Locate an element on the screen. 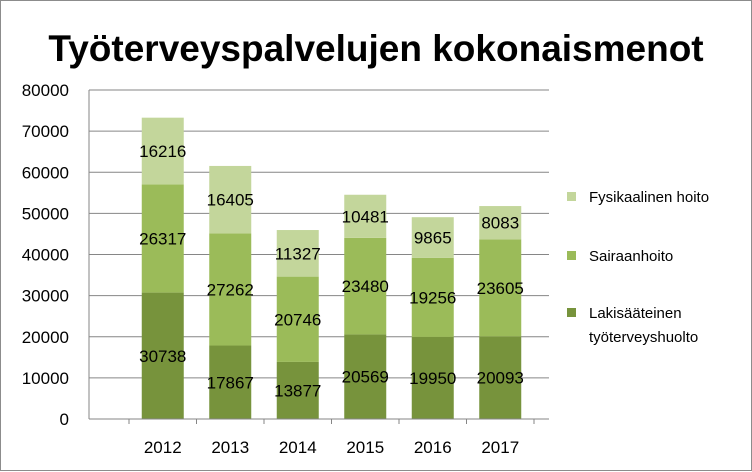 The height and width of the screenshot is (472, 752). data-label: 19256 is located at coordinates (432, 297).